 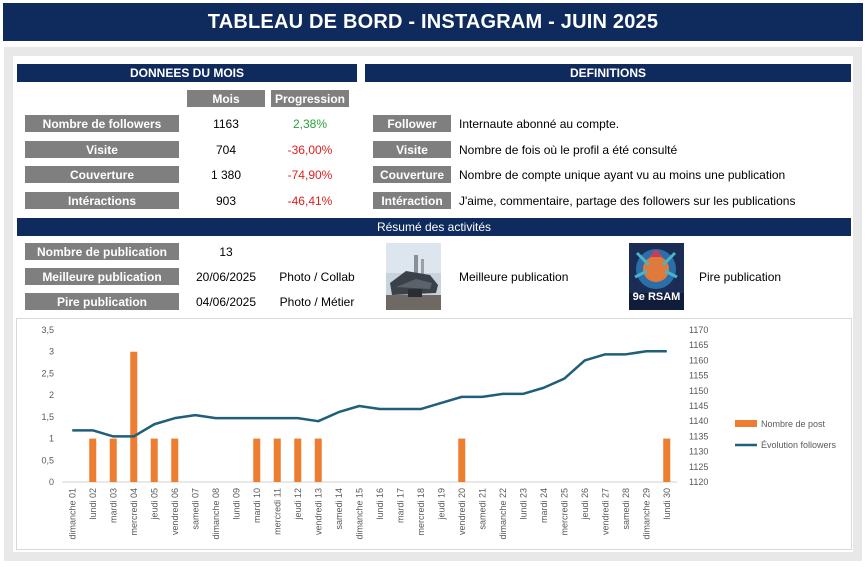 What do you see at coordinates (47, 330) in the screenshot?
I see `y-left-tick-label: 3,5` at bounding box center [47, 330].